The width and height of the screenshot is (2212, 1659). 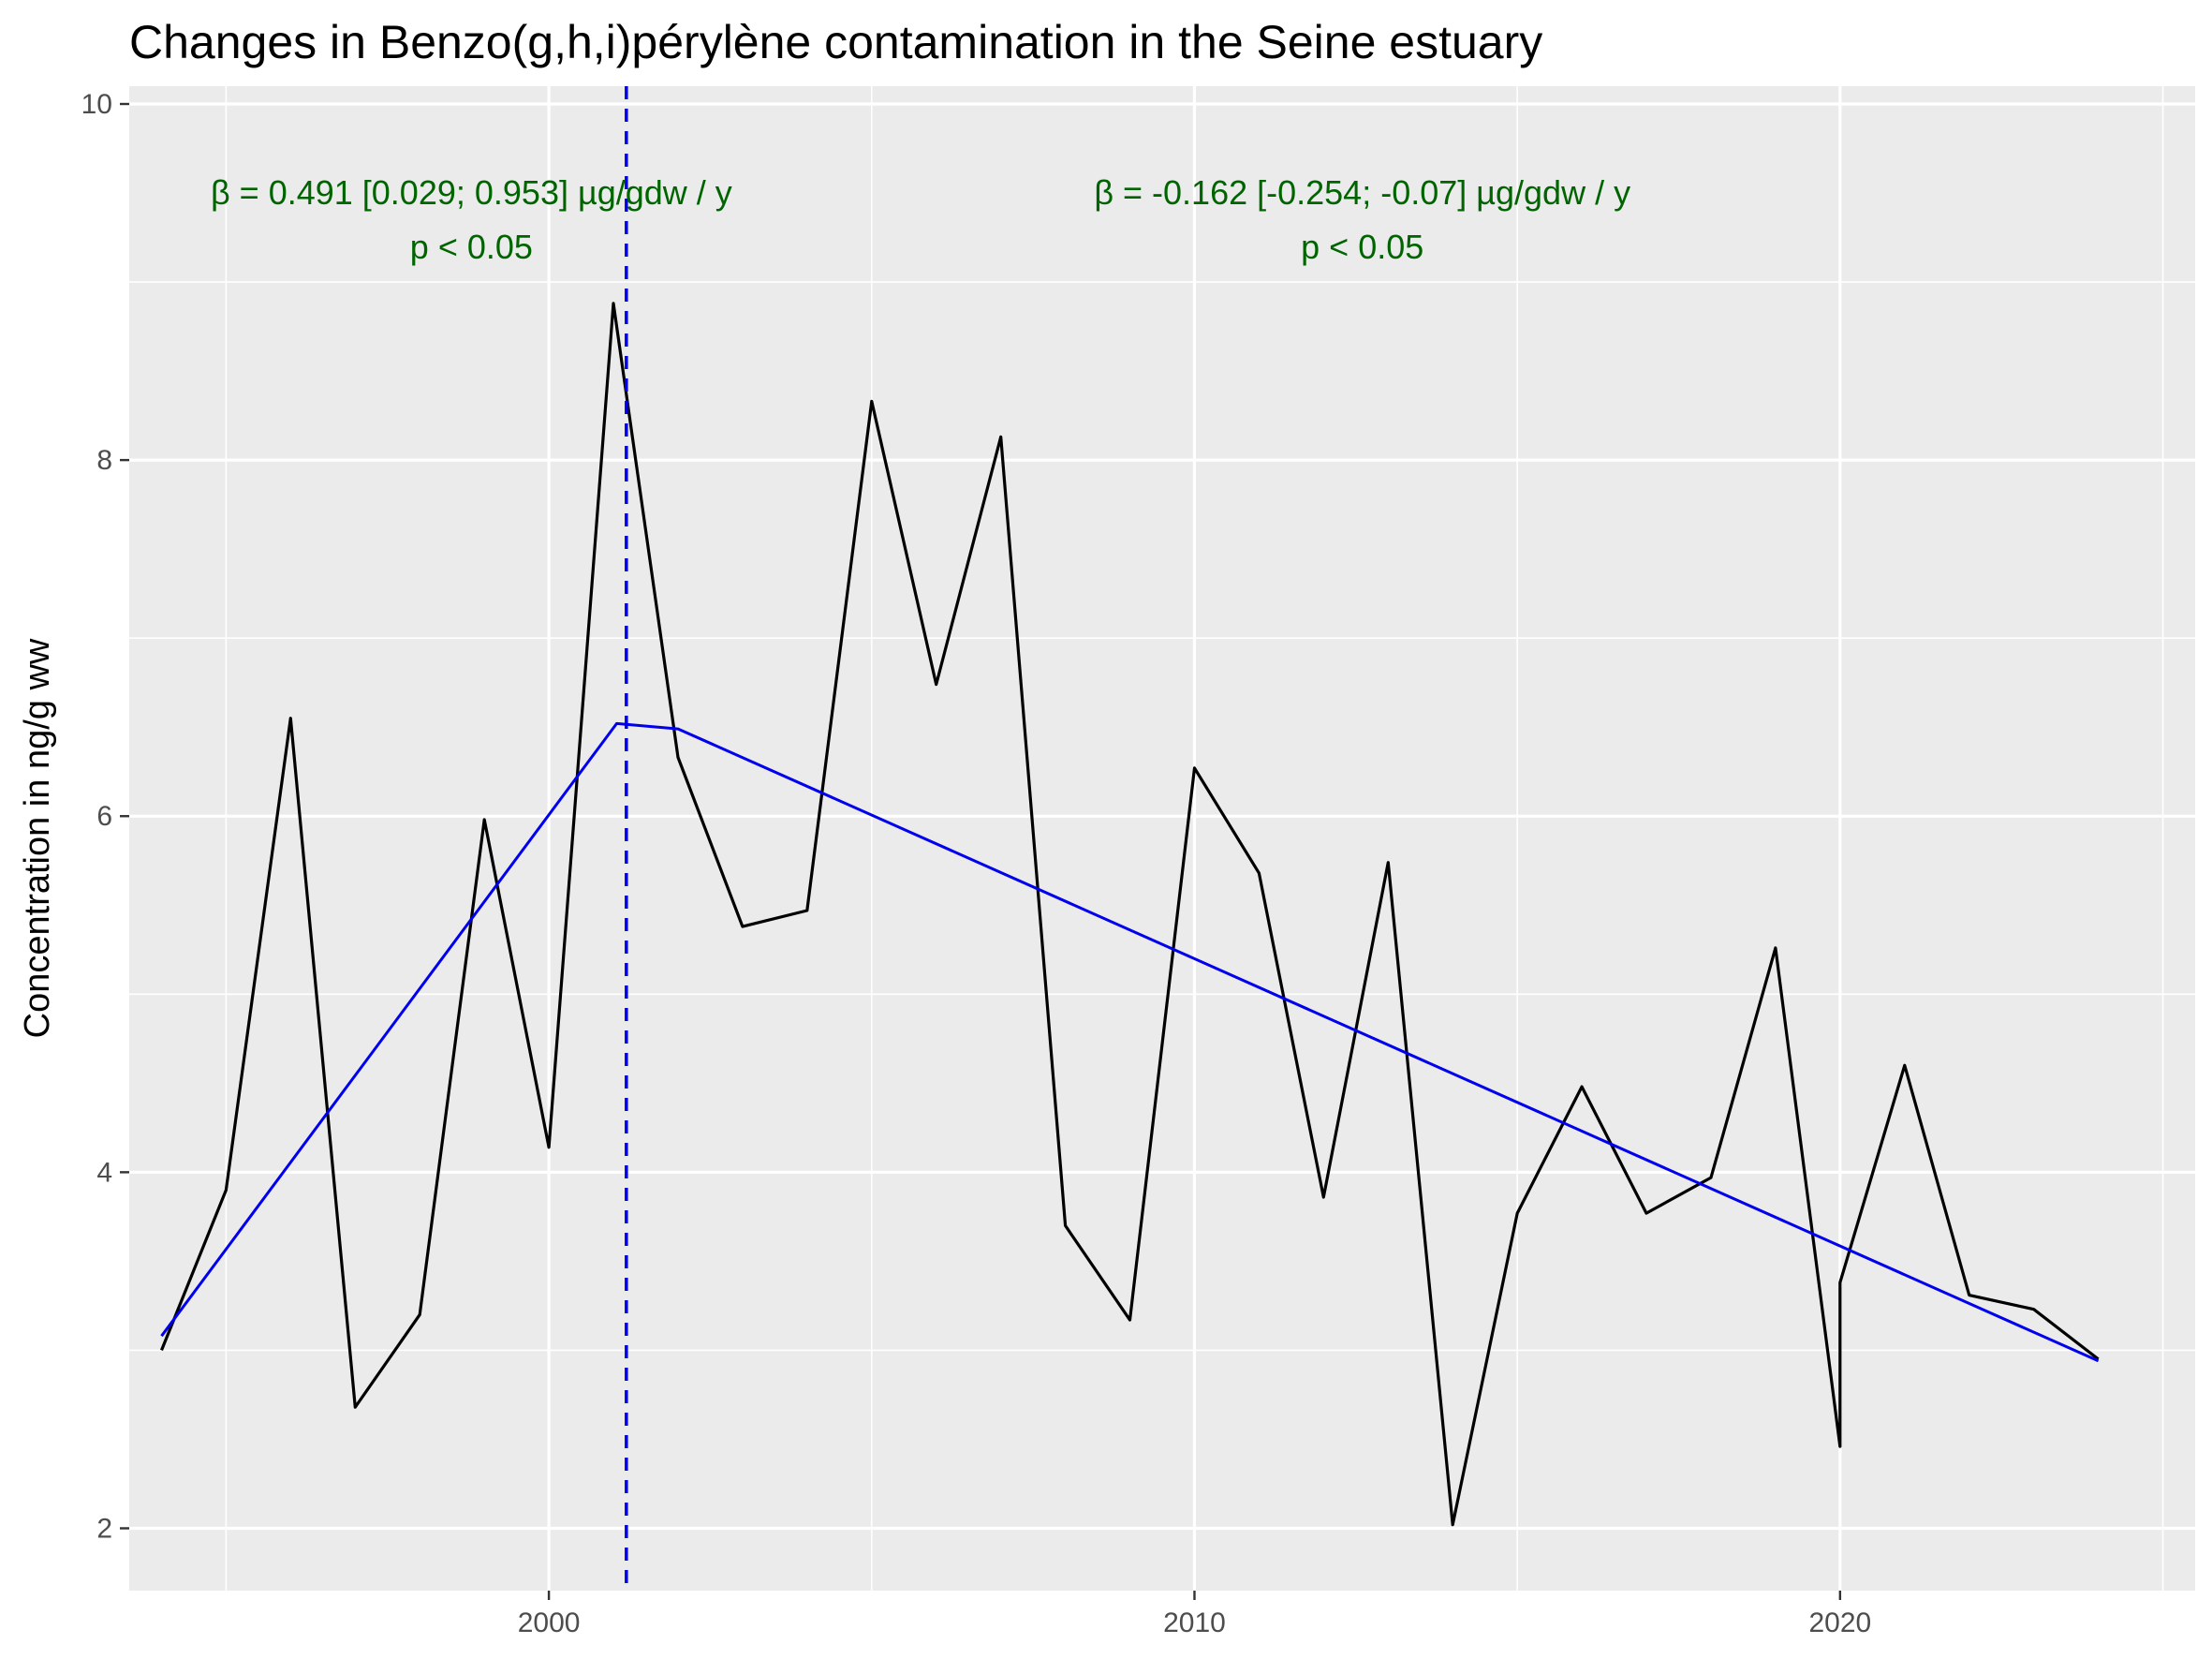 I want to click on y-axis-label: Concentration in ng/g ww, so click(x=38, y=838).